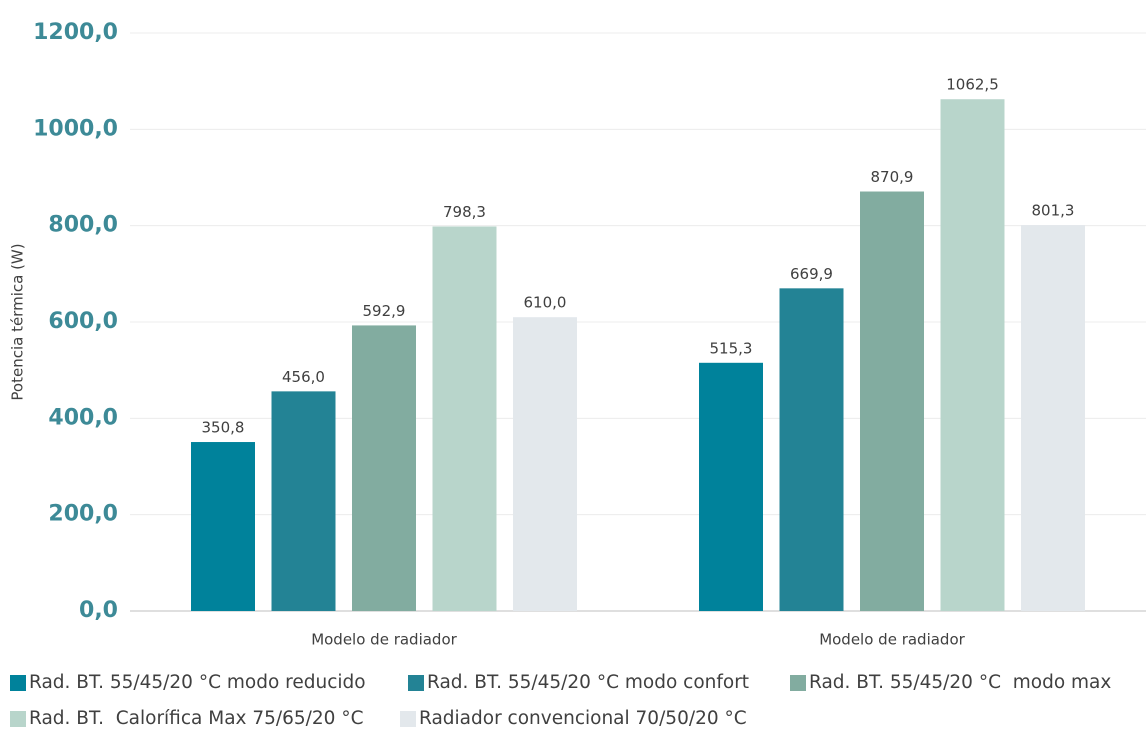 Image resolution: width=1146 pixels, height=735 pixels. What do you see at coordinates (303, 377) in the screenshot?
I see `value-label: 456,0` at bounding box center [303, 377].